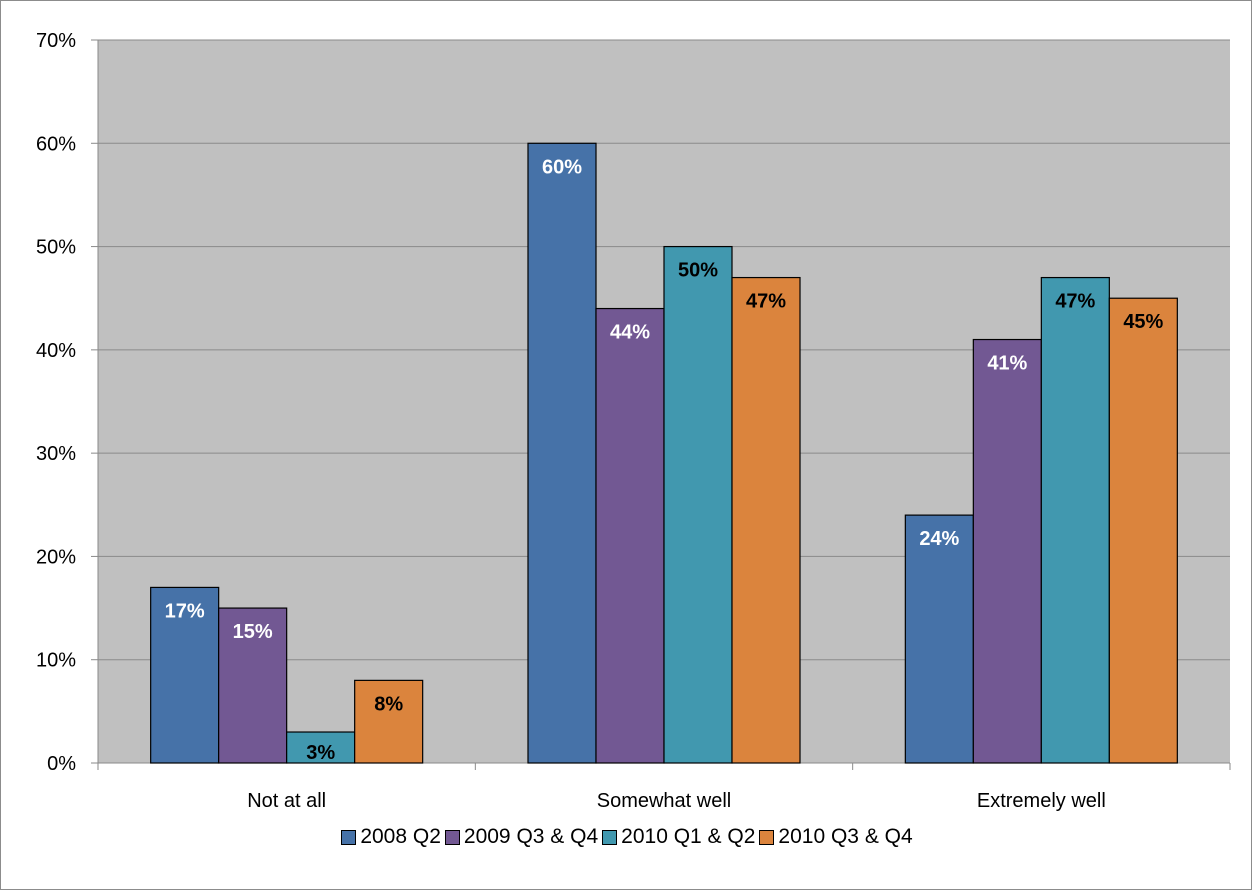 This screenshot has width=1254, height=892. Describe the element at coordinates (1143, 322) in the screenshot. I see `data-label: 45%` at that location.